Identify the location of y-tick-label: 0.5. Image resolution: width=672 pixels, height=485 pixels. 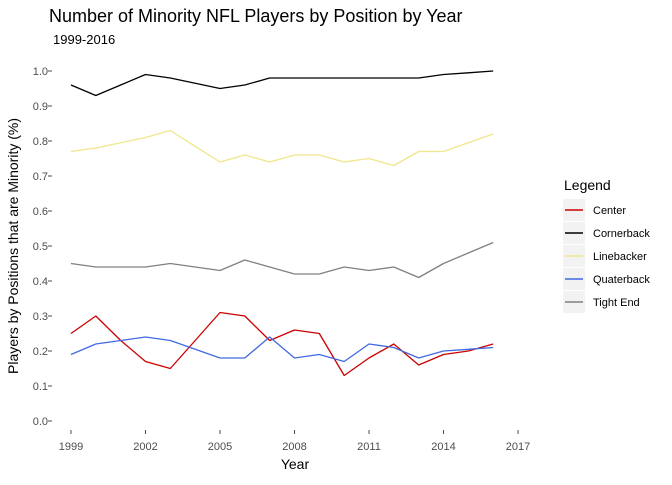
(40, 247).